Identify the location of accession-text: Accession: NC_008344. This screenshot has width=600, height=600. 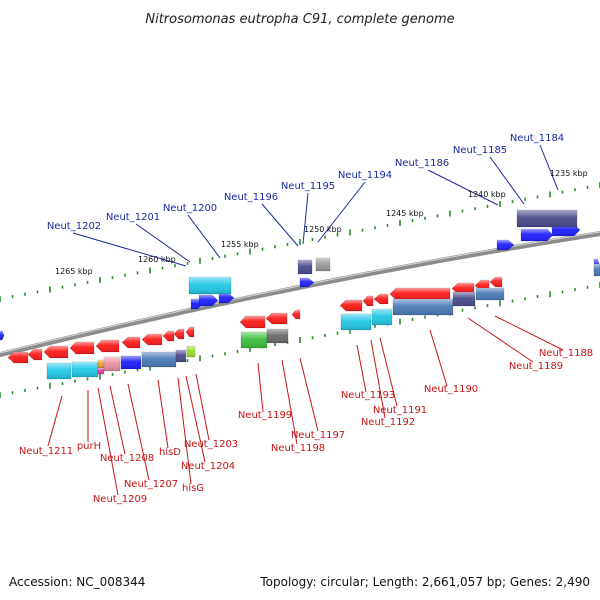
(77, 582).